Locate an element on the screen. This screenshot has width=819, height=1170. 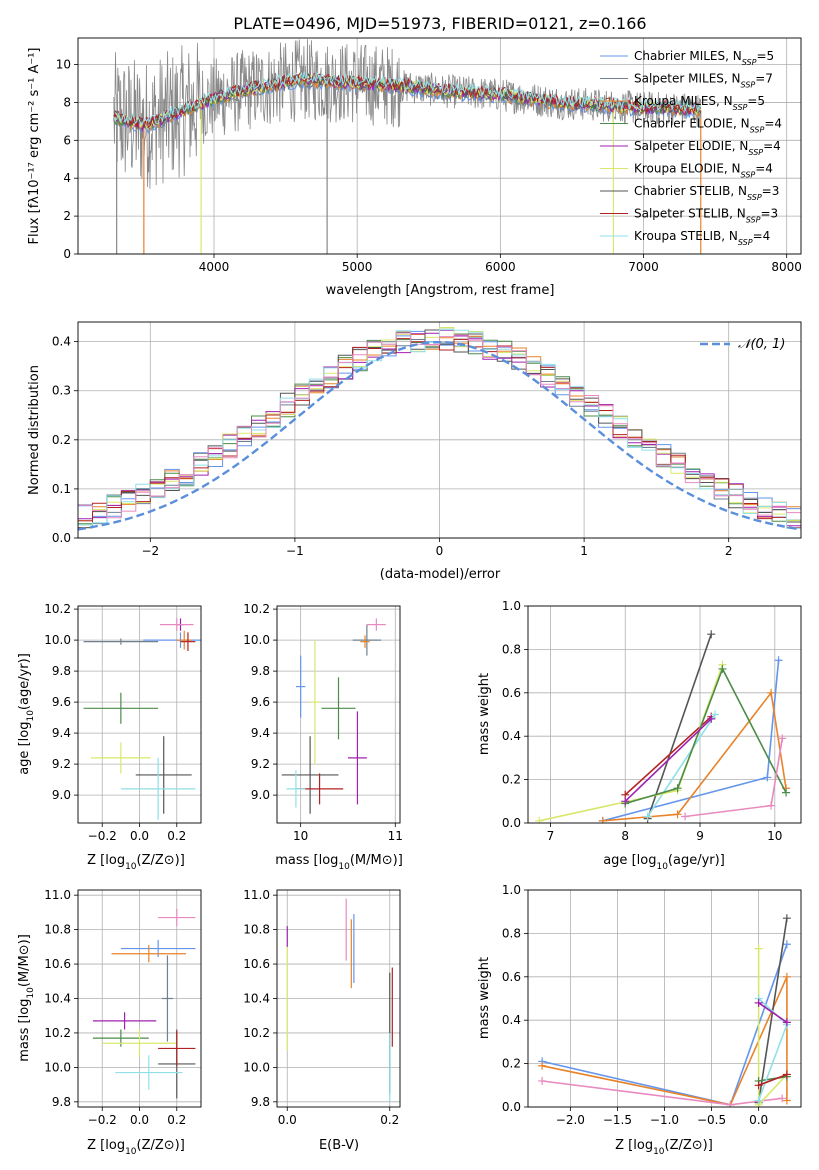
histogram-xlabel: (data-model)/error is located at coordinates (440, 574).